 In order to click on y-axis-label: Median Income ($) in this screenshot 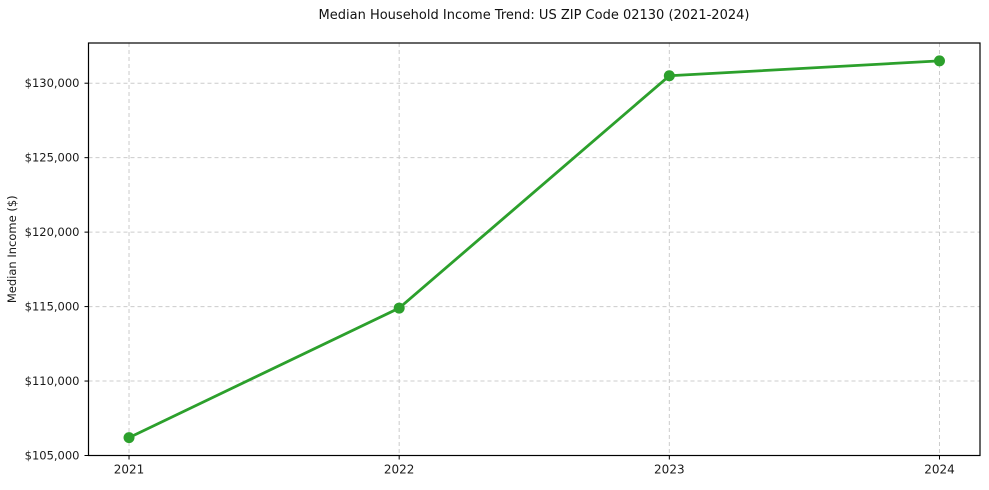, I will do `click(12, 249)`.